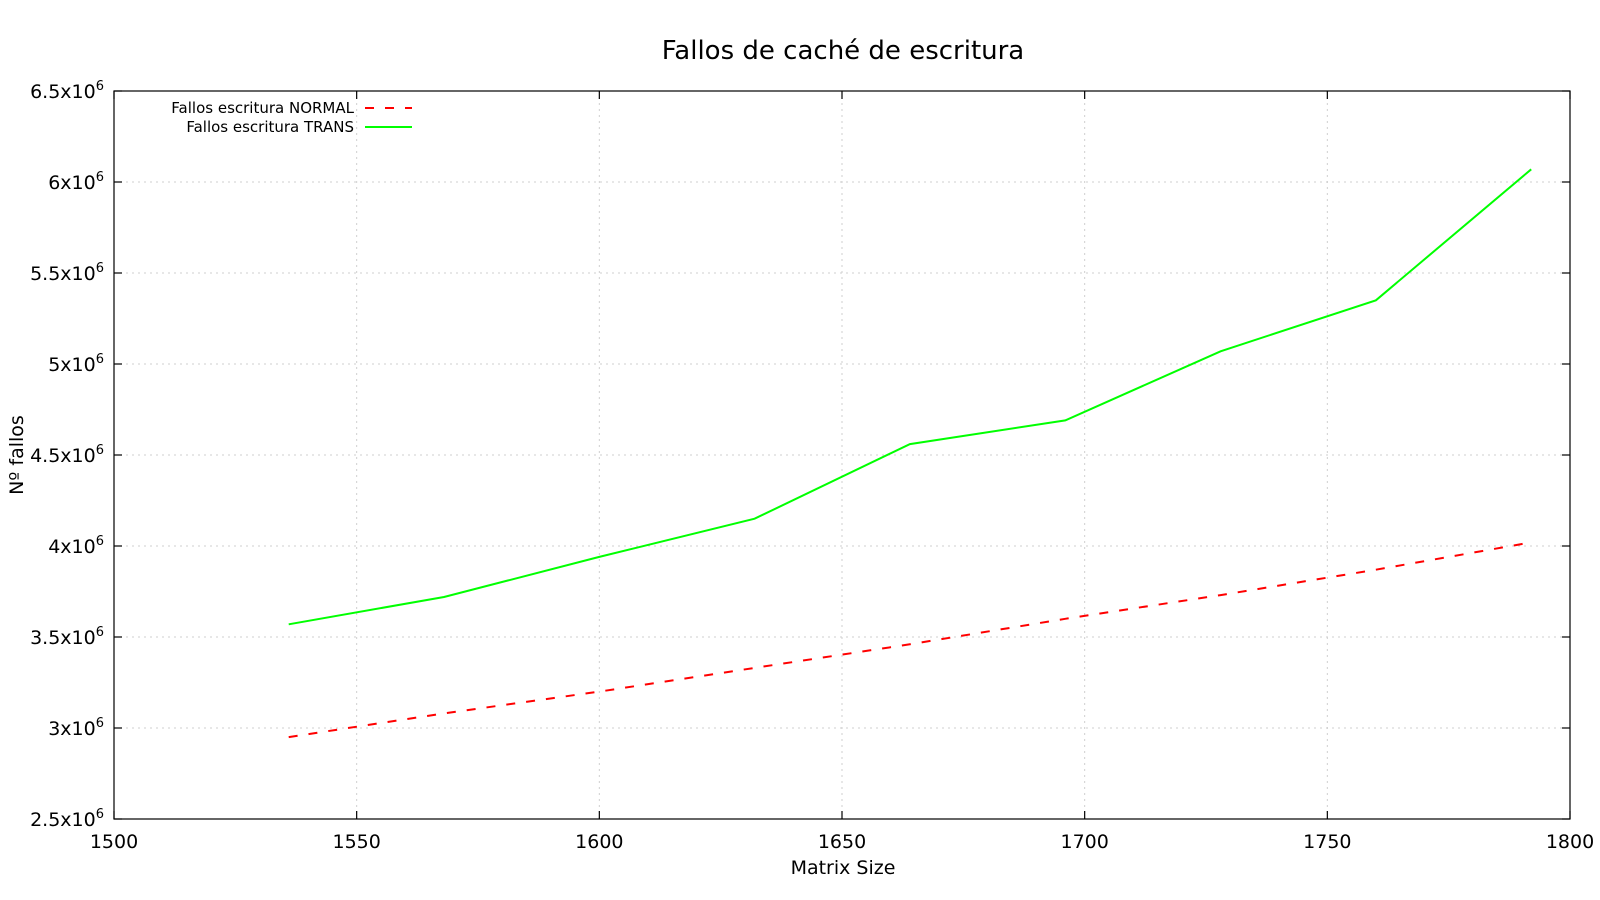  What do you see at coordinates (76, 546) in the screenshot?
I see `y-tick-label: 4x10⁶` at bounding box center [76, 546].